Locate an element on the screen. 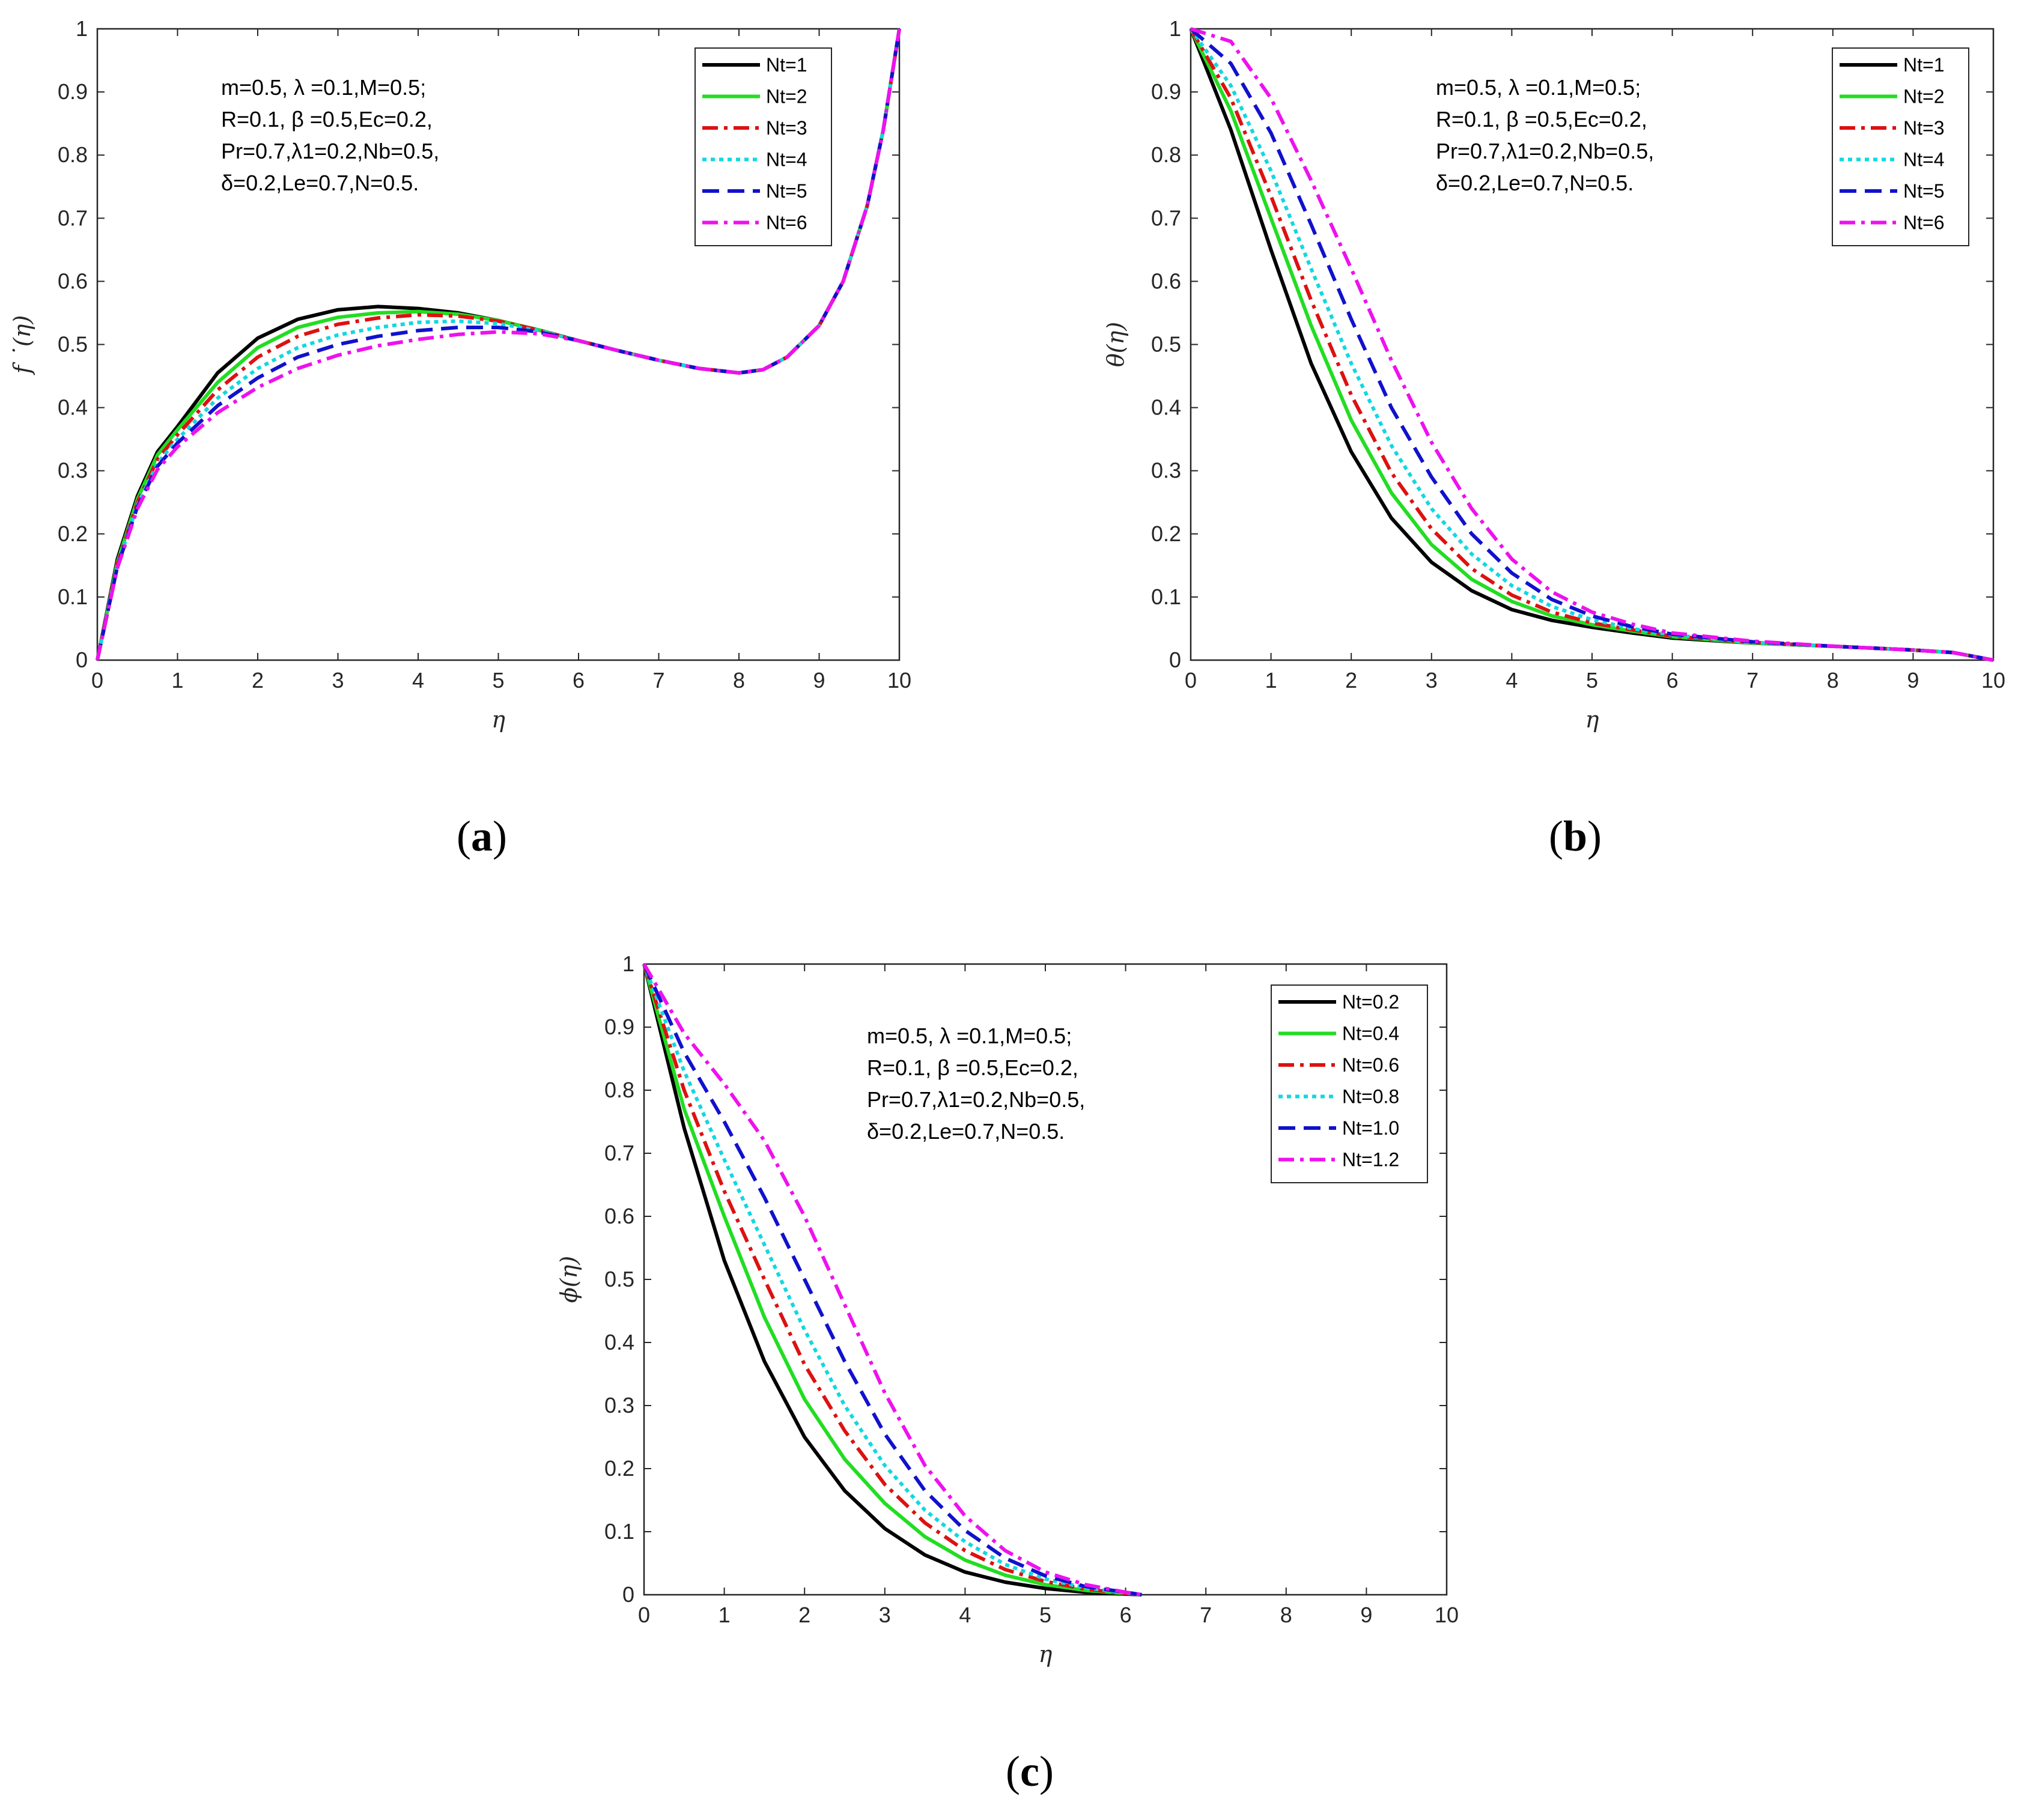 The width and height of the screenshot is (2021, 1820). panel-label: (a) is located at coordinates (482, 836).